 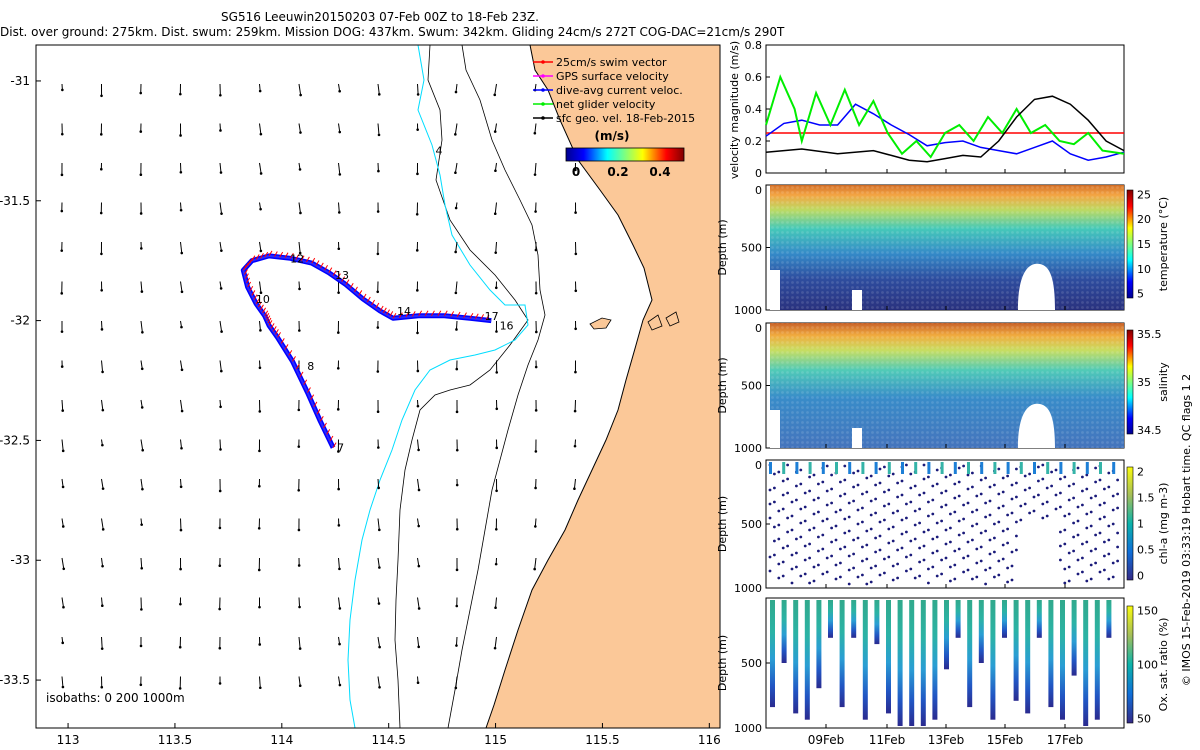 I want to click on glider-track, so click(x=366, y=349).